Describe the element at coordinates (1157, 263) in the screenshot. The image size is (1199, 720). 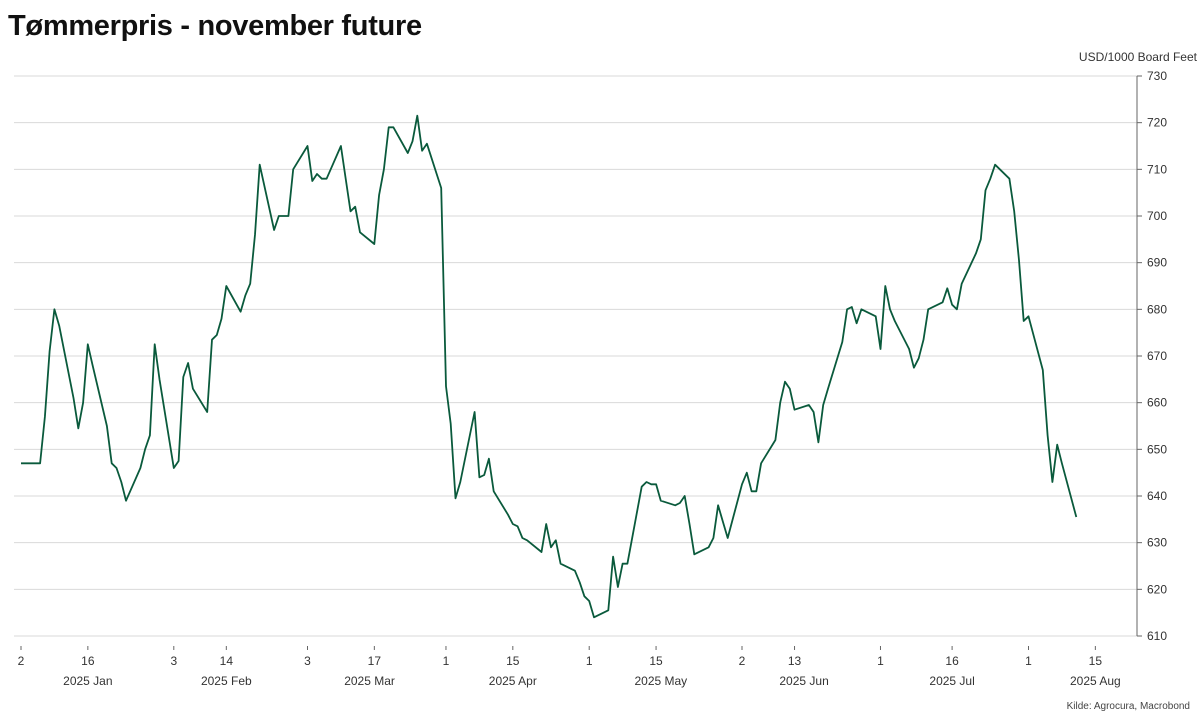
I see `y-tick-label: 690` at that location.